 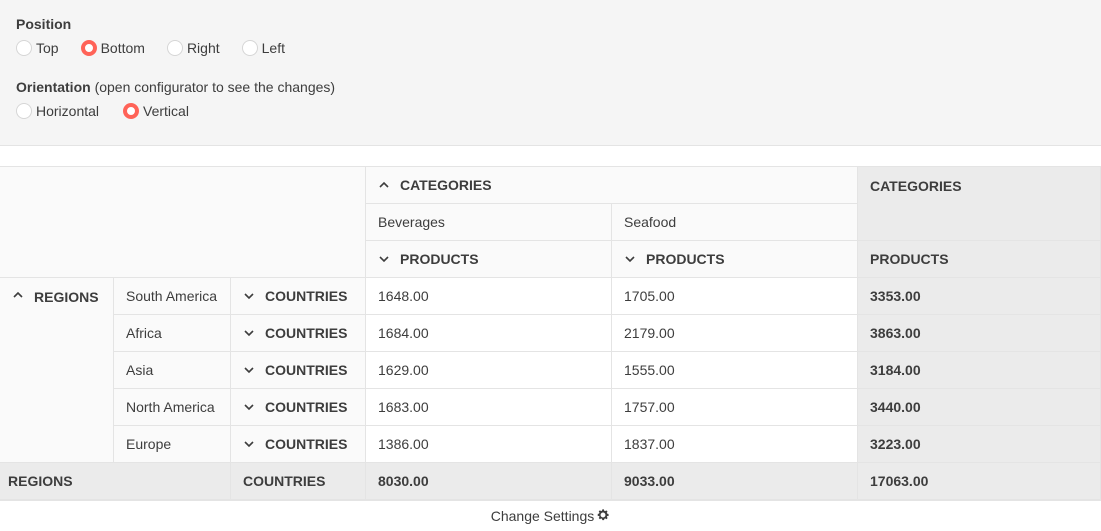 I want to click on products-header-beverages: PRODUCTS, so click(x=489, y=259).